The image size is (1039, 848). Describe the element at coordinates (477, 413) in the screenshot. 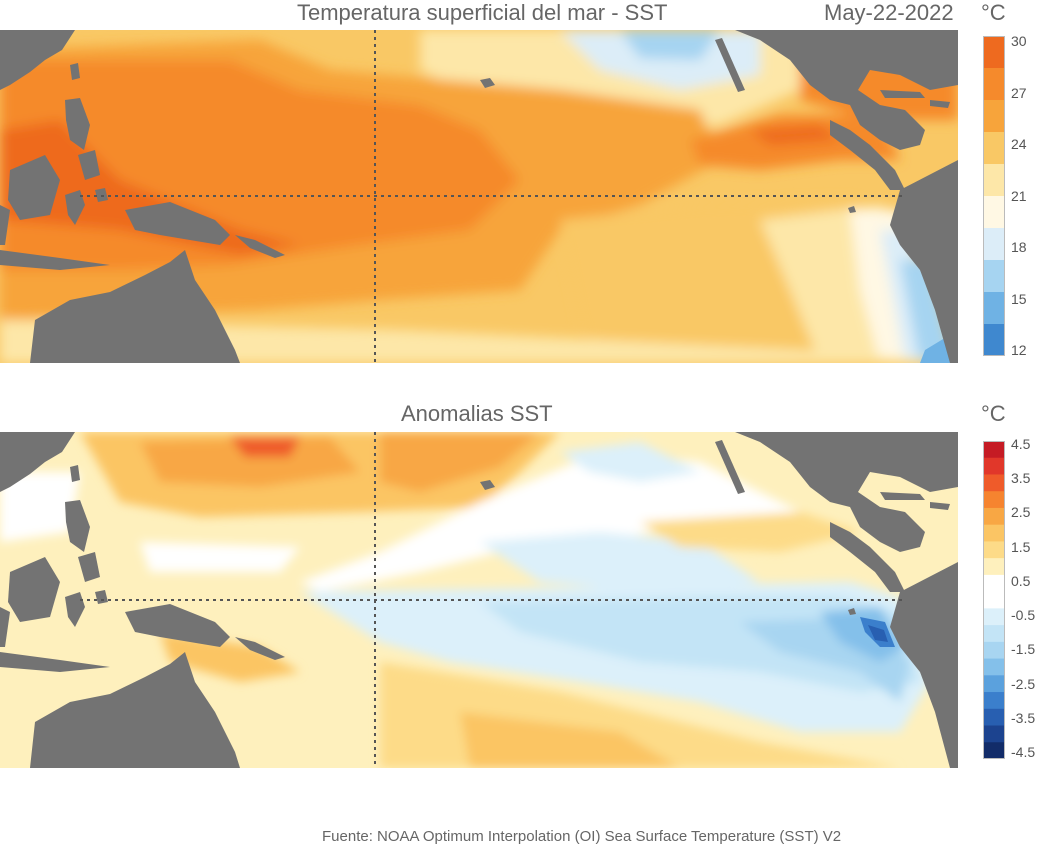

I see `anomaly-map-title: Anomalias SST` at that location.